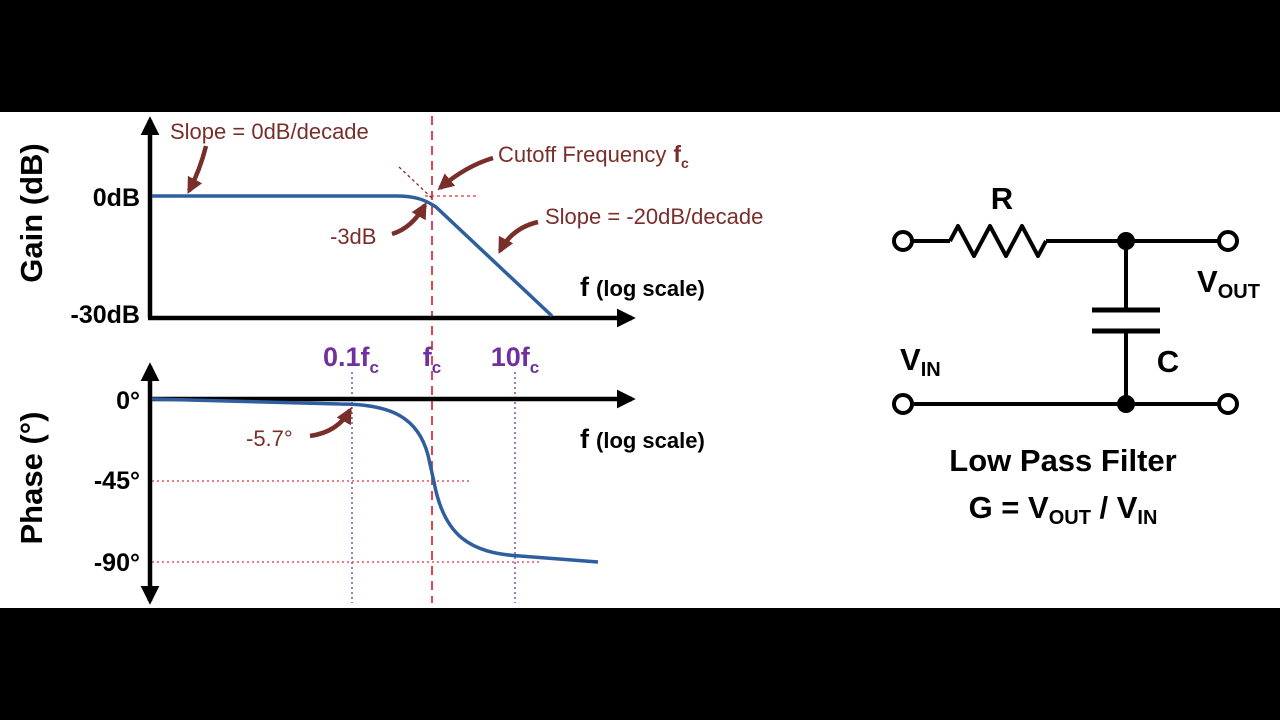 The width and height of the screenshot is (1280, 720). Describe the element at coordinates (31, 213) in the screenshot. I see `gain-axis-label: Gain (dB)` at that location.